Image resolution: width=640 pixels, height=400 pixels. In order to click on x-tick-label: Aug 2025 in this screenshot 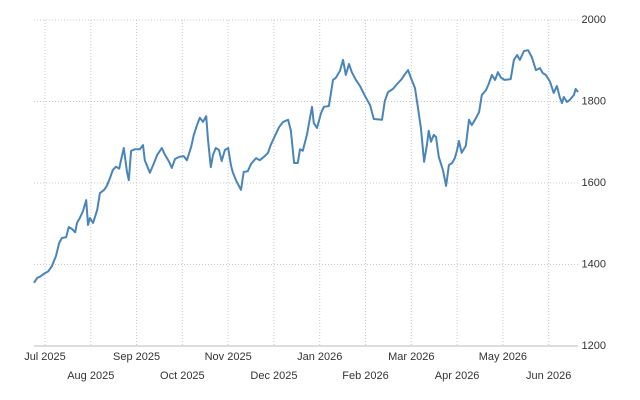, I will do `click(90, 376)`.